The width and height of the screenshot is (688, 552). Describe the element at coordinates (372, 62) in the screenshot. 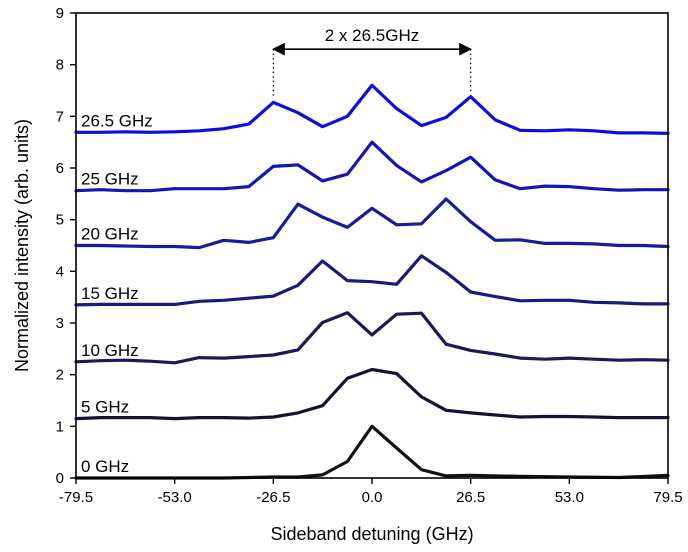

I see `annotation-layer: 2 x 26.5GHz` at that location.